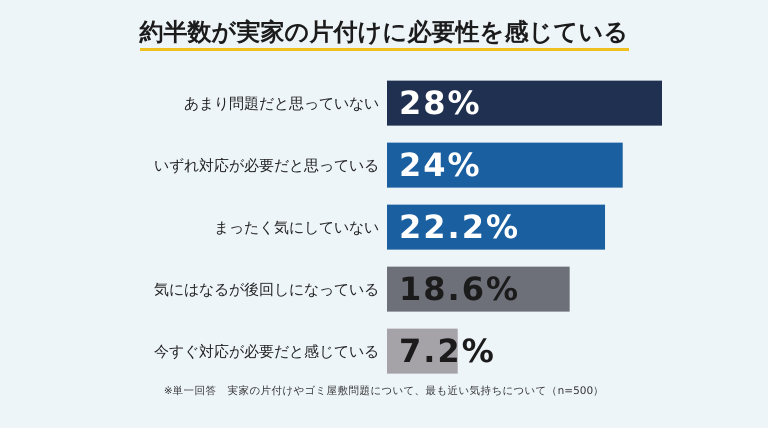 The width and height of the screenshot is (768, 428). Describe the element at coordinates (296, 227) in the screenshot. I see `y-tick-label: まったく気にしていない` at that location.